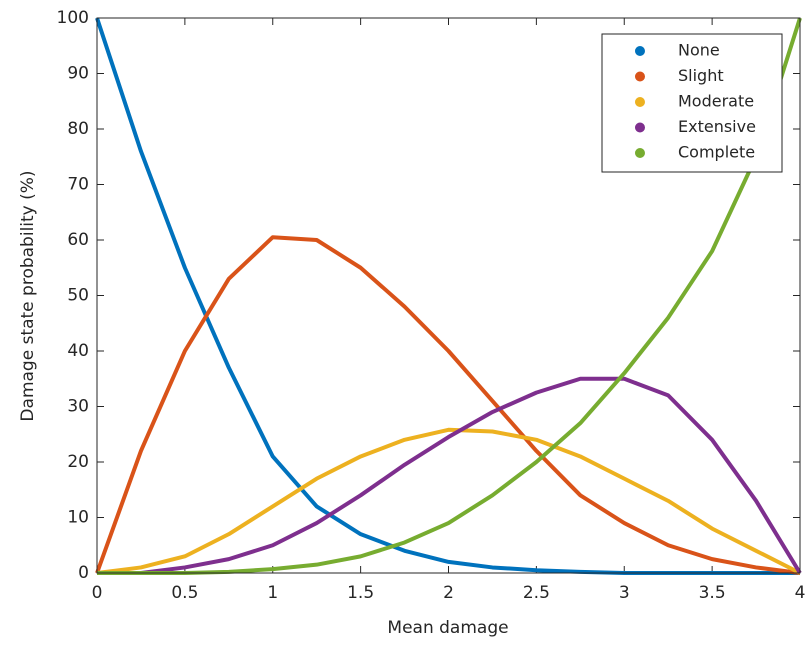 This screenshot has height=648, width=810. Describe the element at coordinates (272, 593) in the screenshot. I see `x-tick-label: 1` at that location.